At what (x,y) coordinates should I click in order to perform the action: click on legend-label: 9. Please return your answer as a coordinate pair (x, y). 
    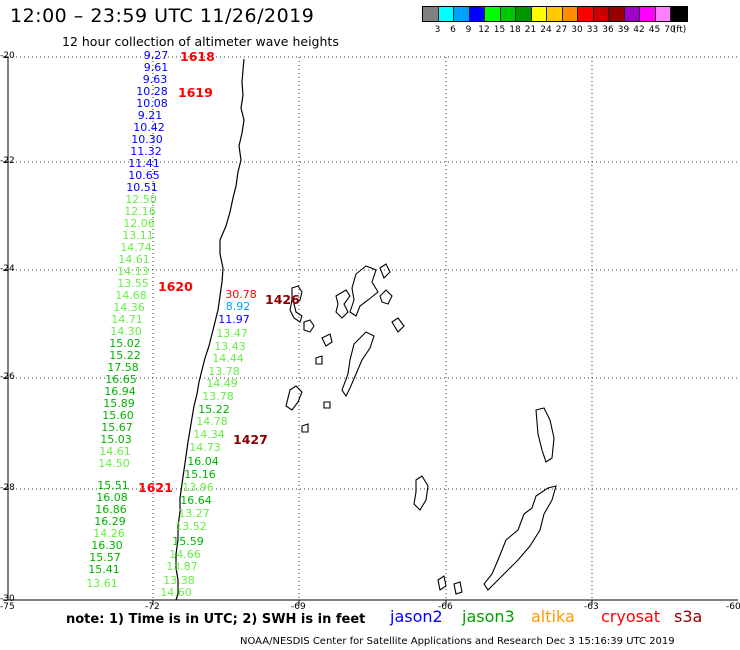
    Looking at the image, I should click on (468, 30).